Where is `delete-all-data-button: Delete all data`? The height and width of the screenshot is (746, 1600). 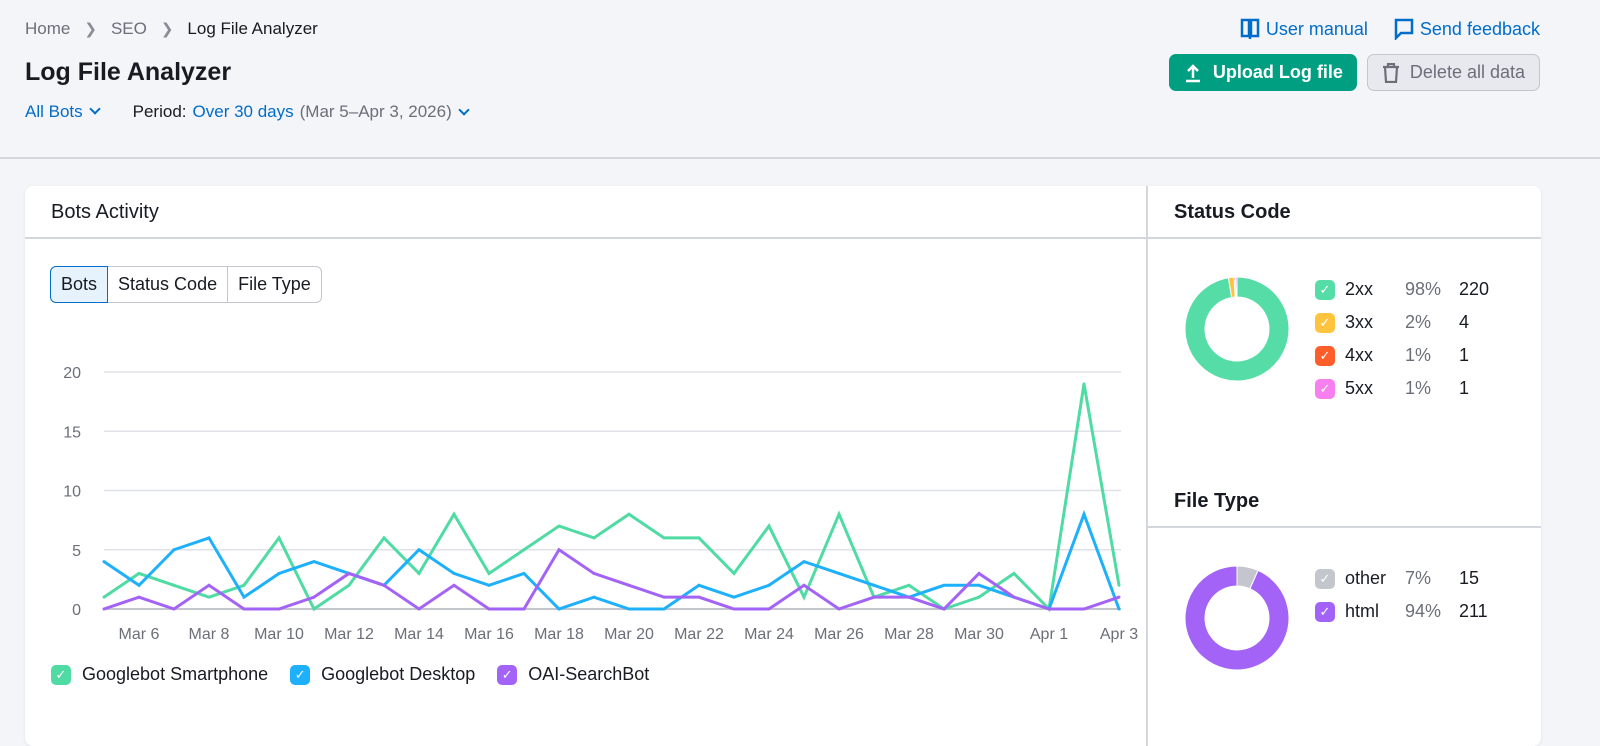 delete-all-data-button: Delete all data is located at coordinates (1453, 72).